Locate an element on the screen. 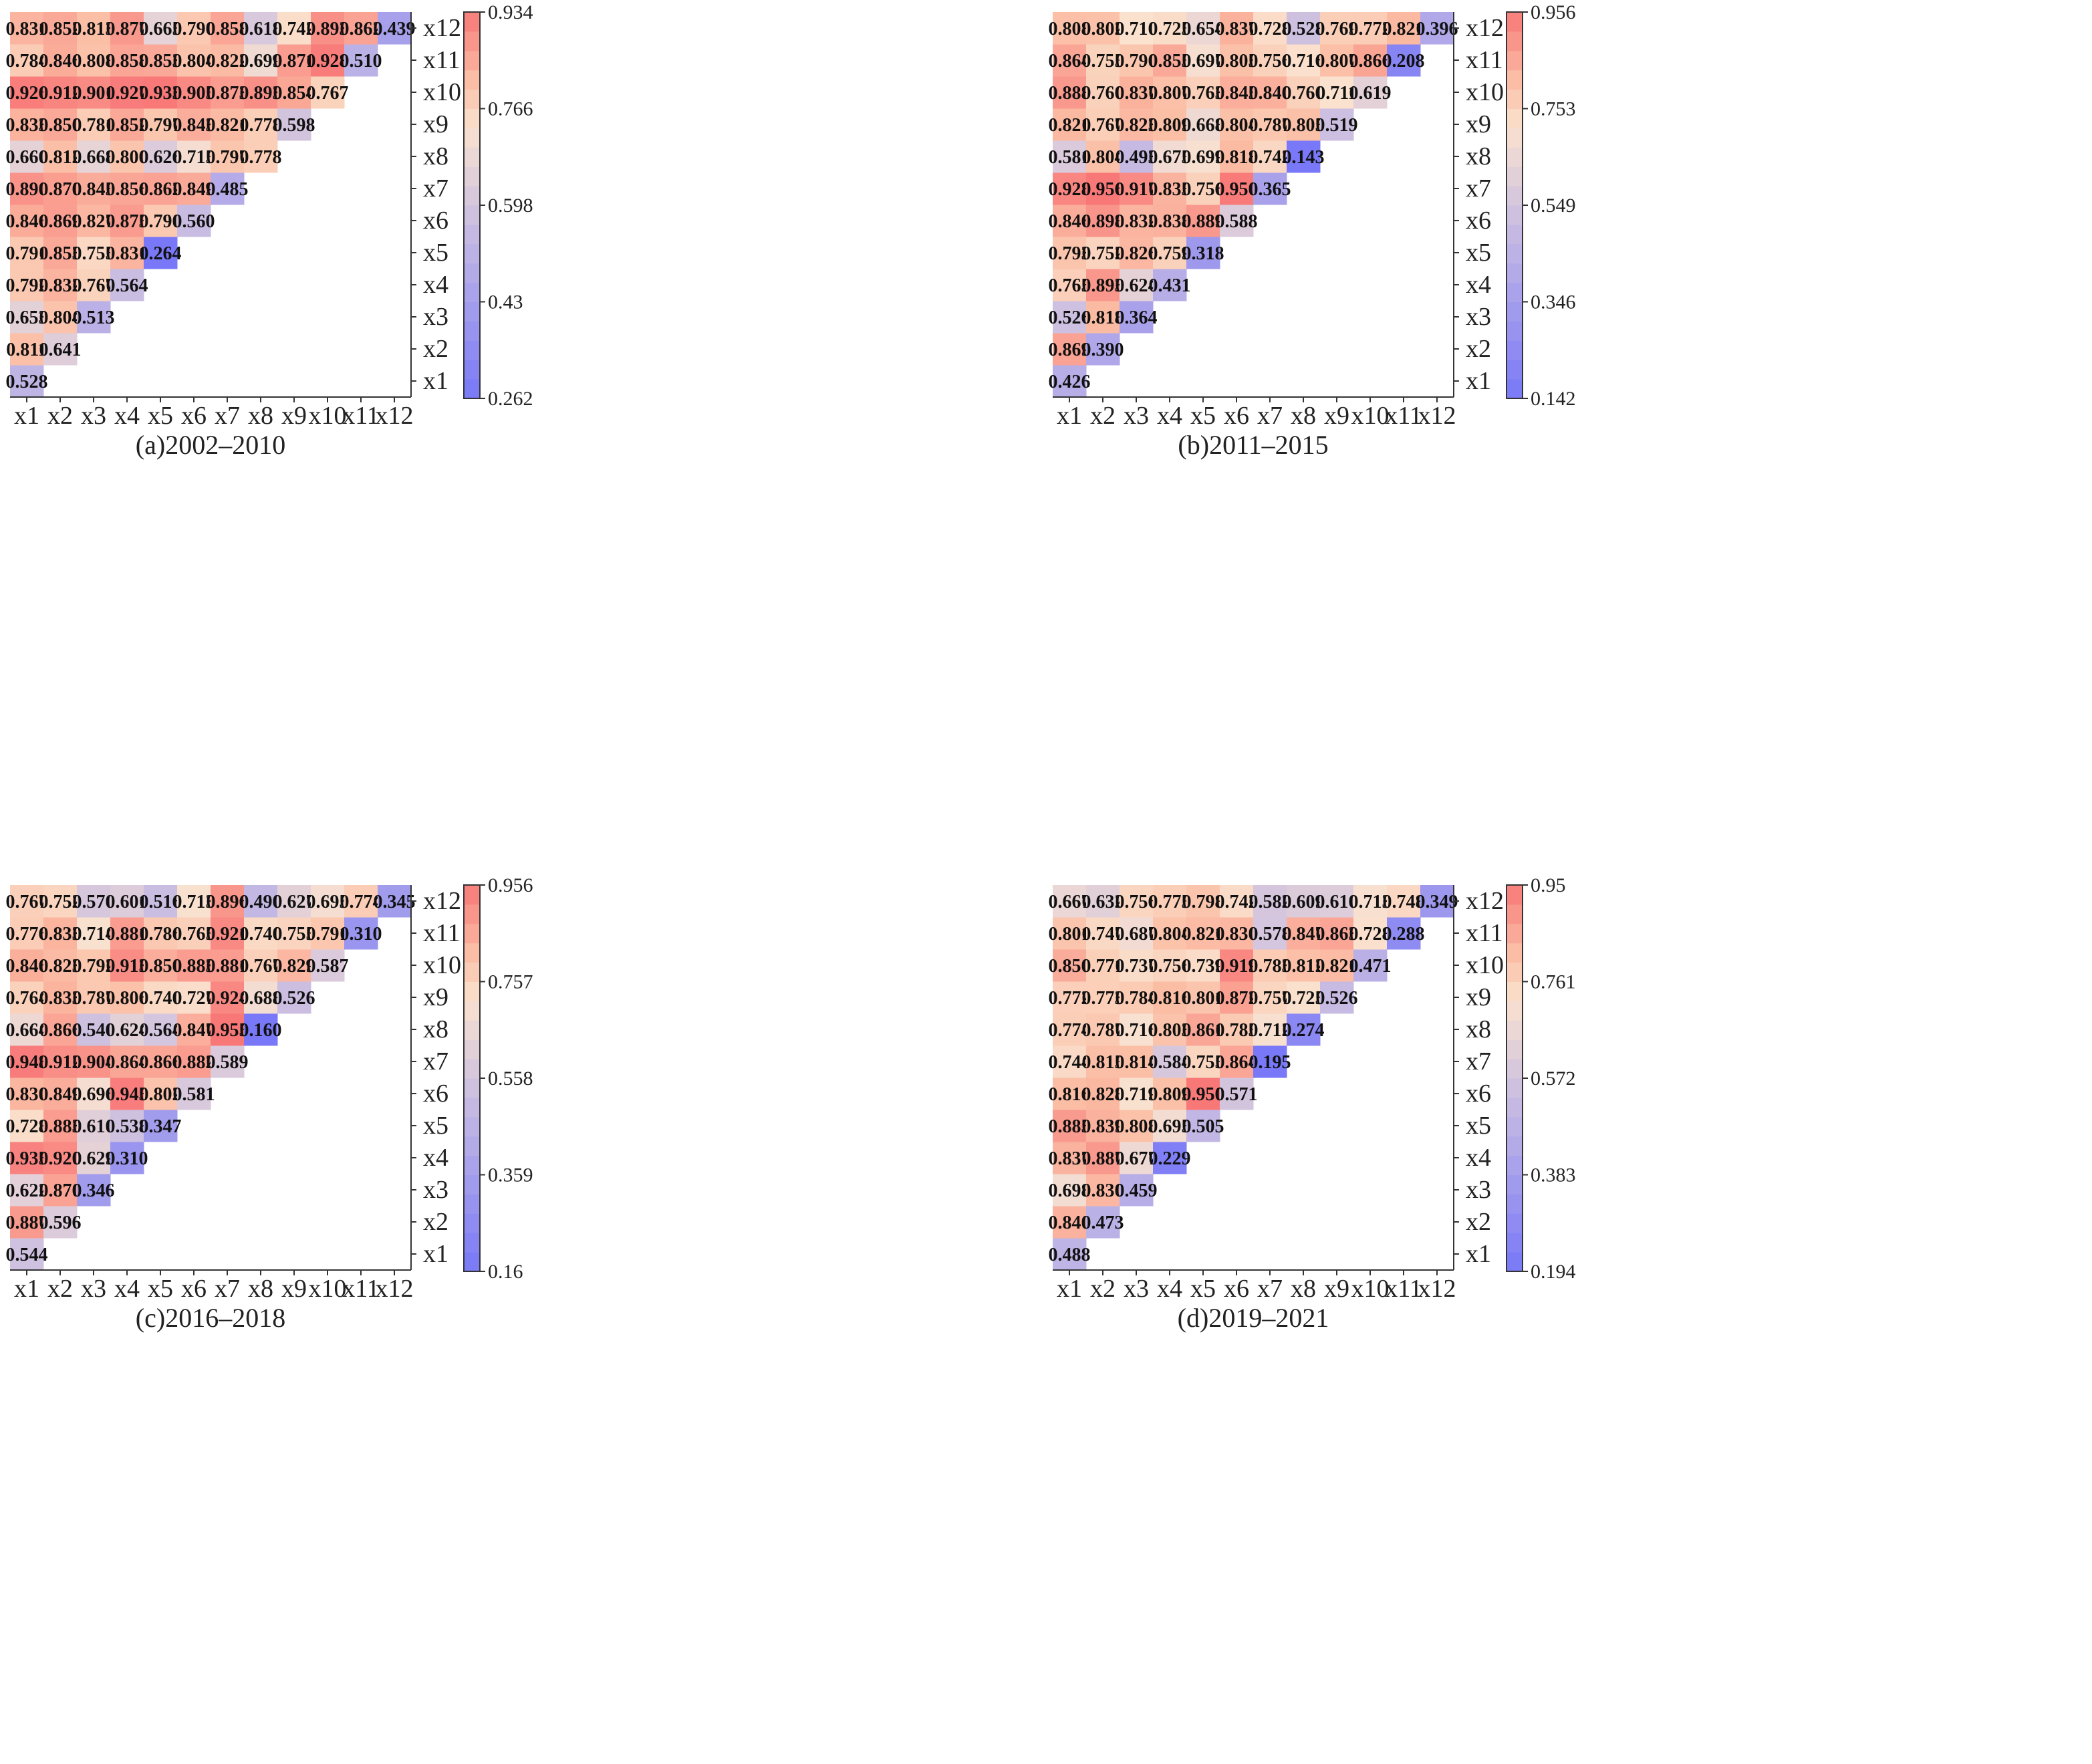  panel-caption: (a)2002–2010 is located at coordinates (210, 445).